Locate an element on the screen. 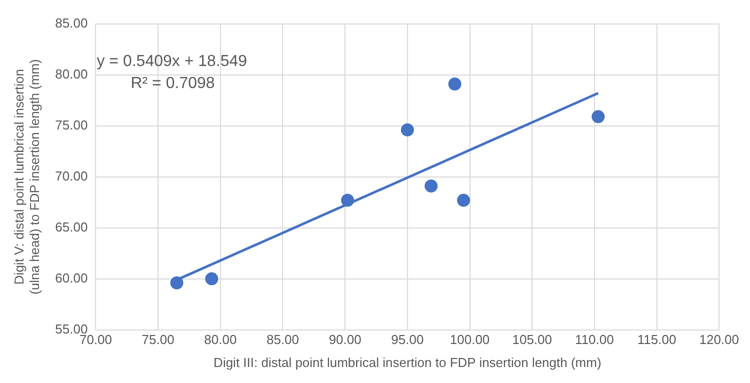  x-tick-label: 115.00 is located at coordinates (656, 340).